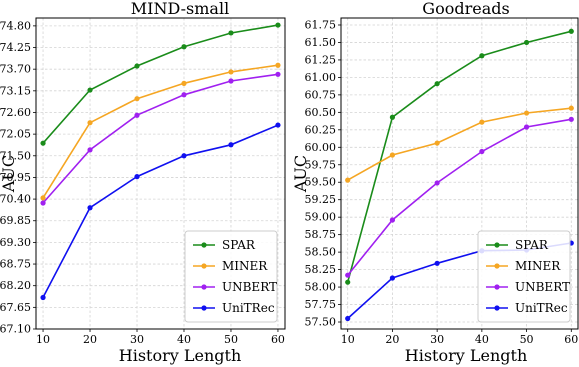 The image size is (579, 367). I want to click on y-tick-label: 59.75, so click(321, 164).